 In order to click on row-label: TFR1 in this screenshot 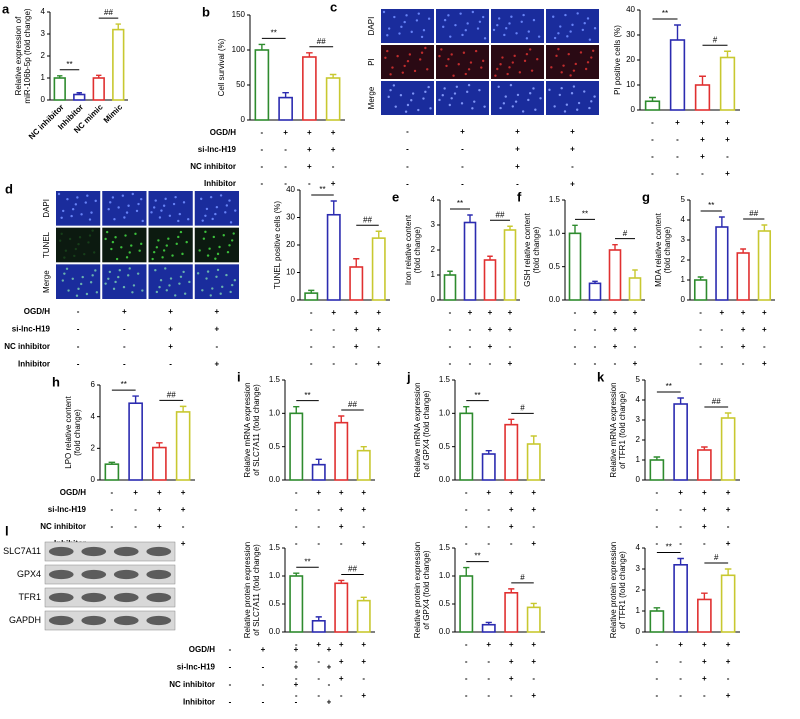, I will do `click(30, 597)`.